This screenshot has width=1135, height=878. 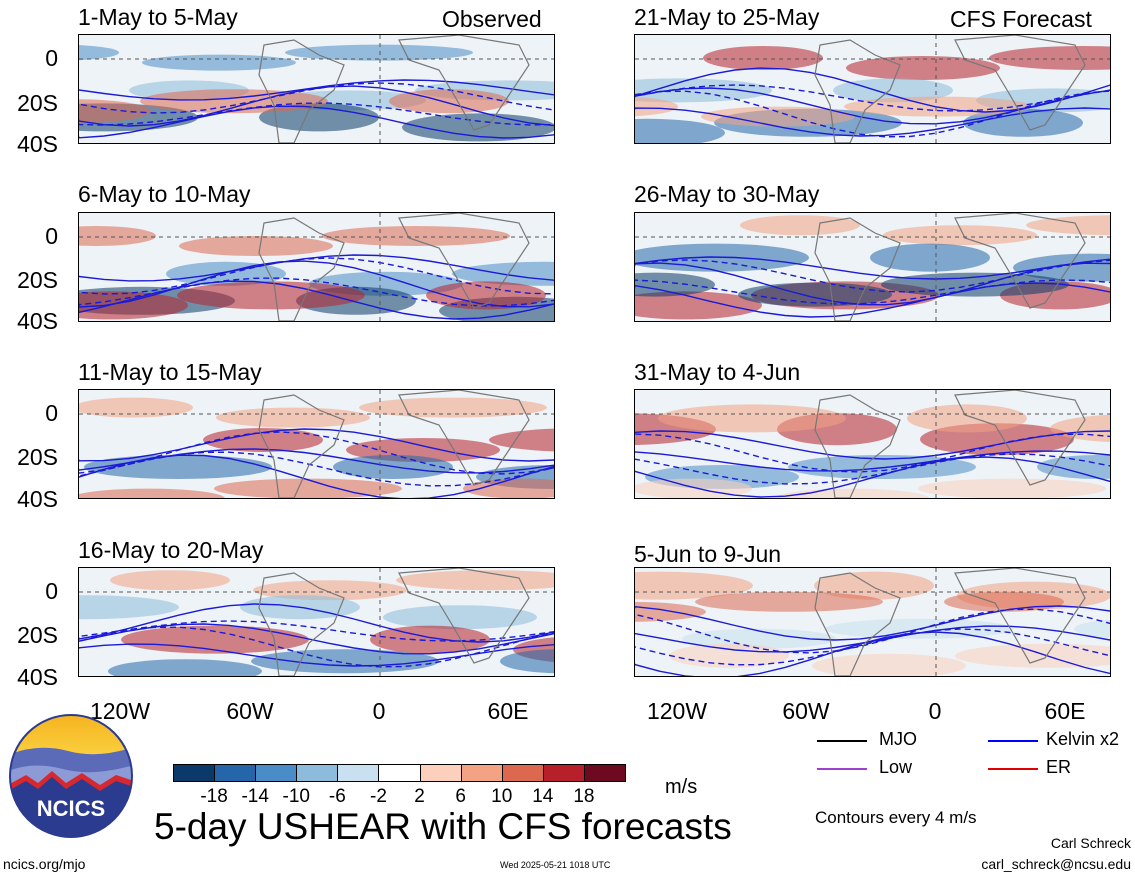 What do you see at coordinates (296, 796) in the screenshot?
I see `colorbar-tick-label: -10` at bounding box center [296, 796].